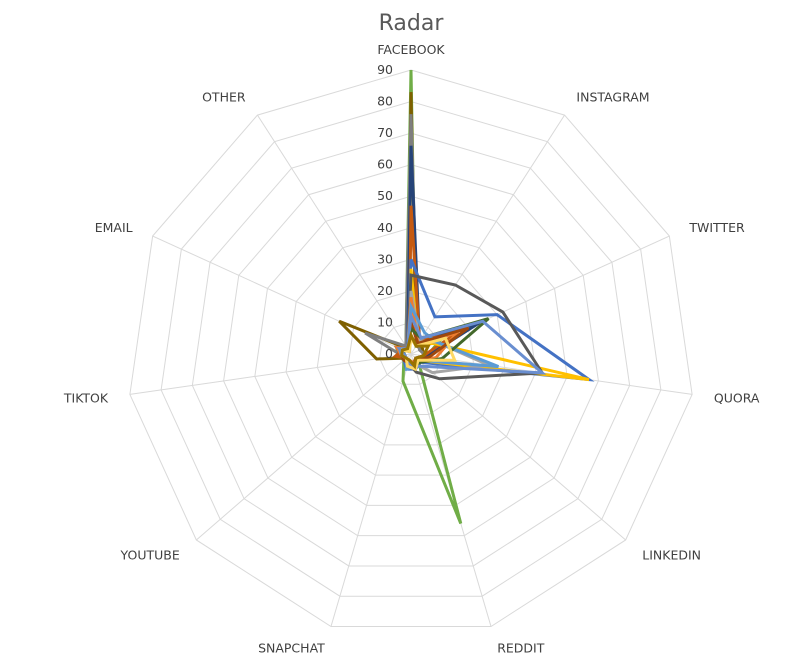 This screenshot has height=656, width=792. What do you see at coordinates (671, 554) in the screenshot?
I see `category-label: LINKEDIN` at bounding box center [671, 554].